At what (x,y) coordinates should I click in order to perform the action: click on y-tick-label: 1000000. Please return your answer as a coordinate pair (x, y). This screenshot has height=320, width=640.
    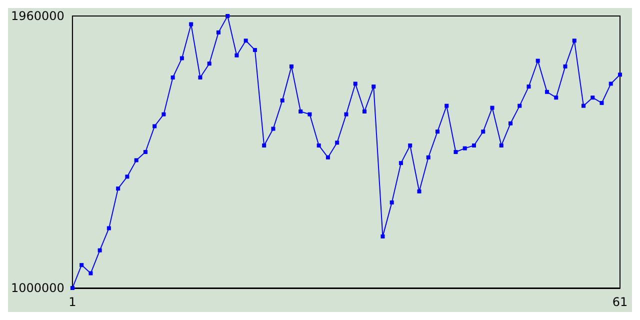
    Looking at the image, I should click on (37, 288).